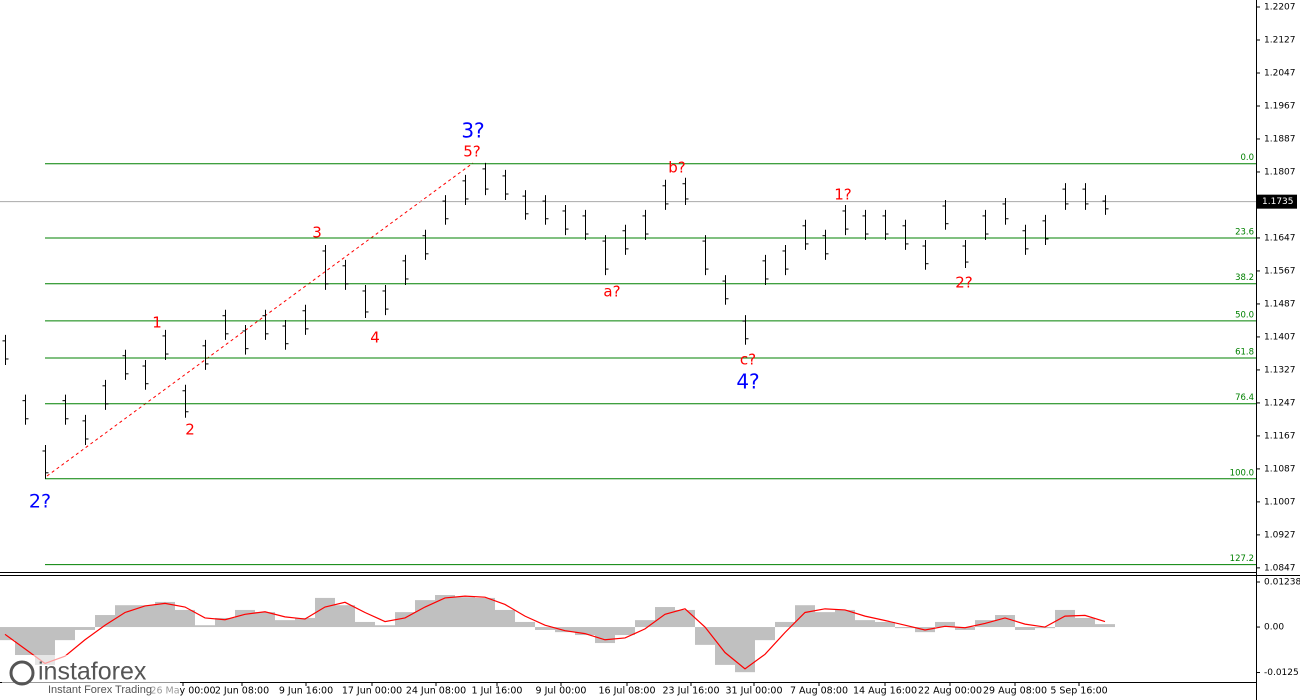  I want to click on y-tick-label: 1.1487, so click(1280, 304).